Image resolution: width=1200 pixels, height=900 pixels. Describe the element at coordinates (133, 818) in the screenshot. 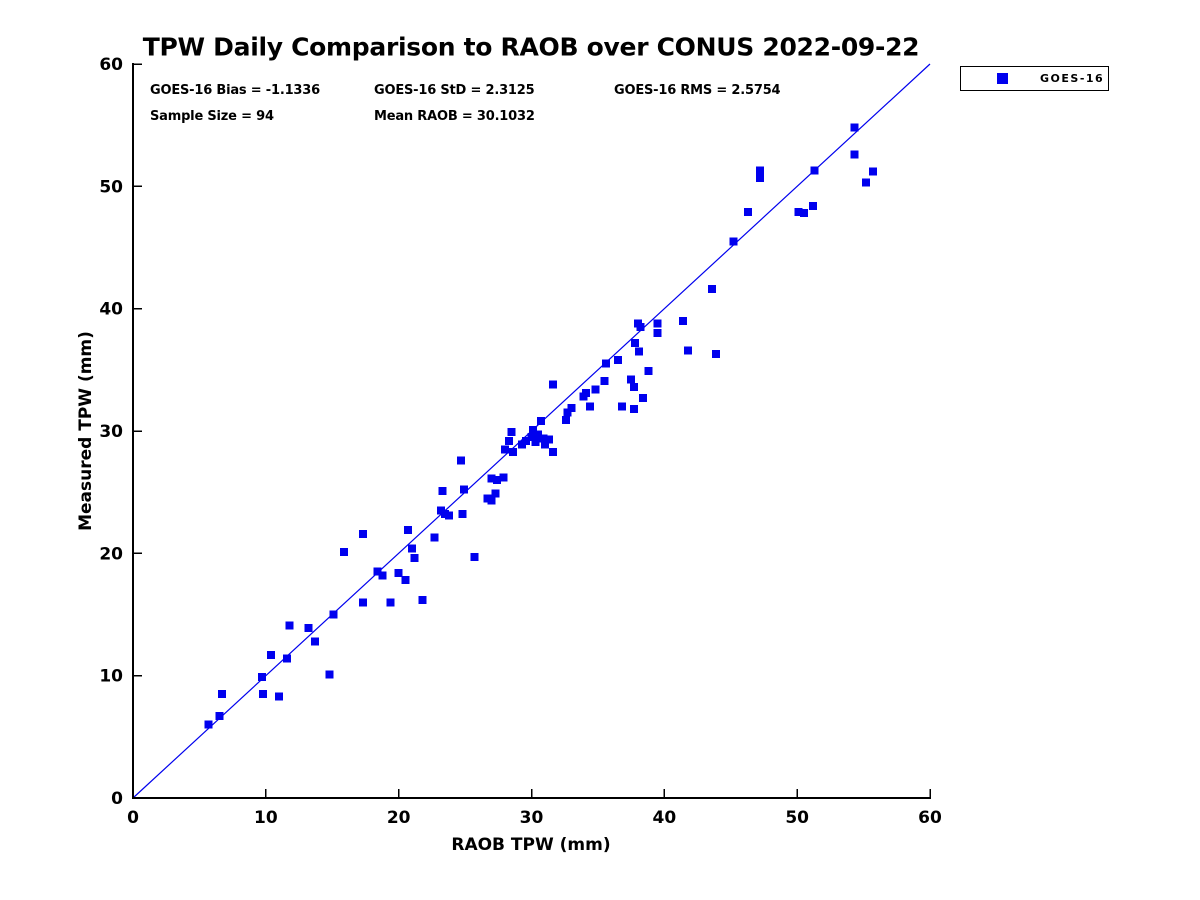

I see `x-tick-label: 0` at that location.